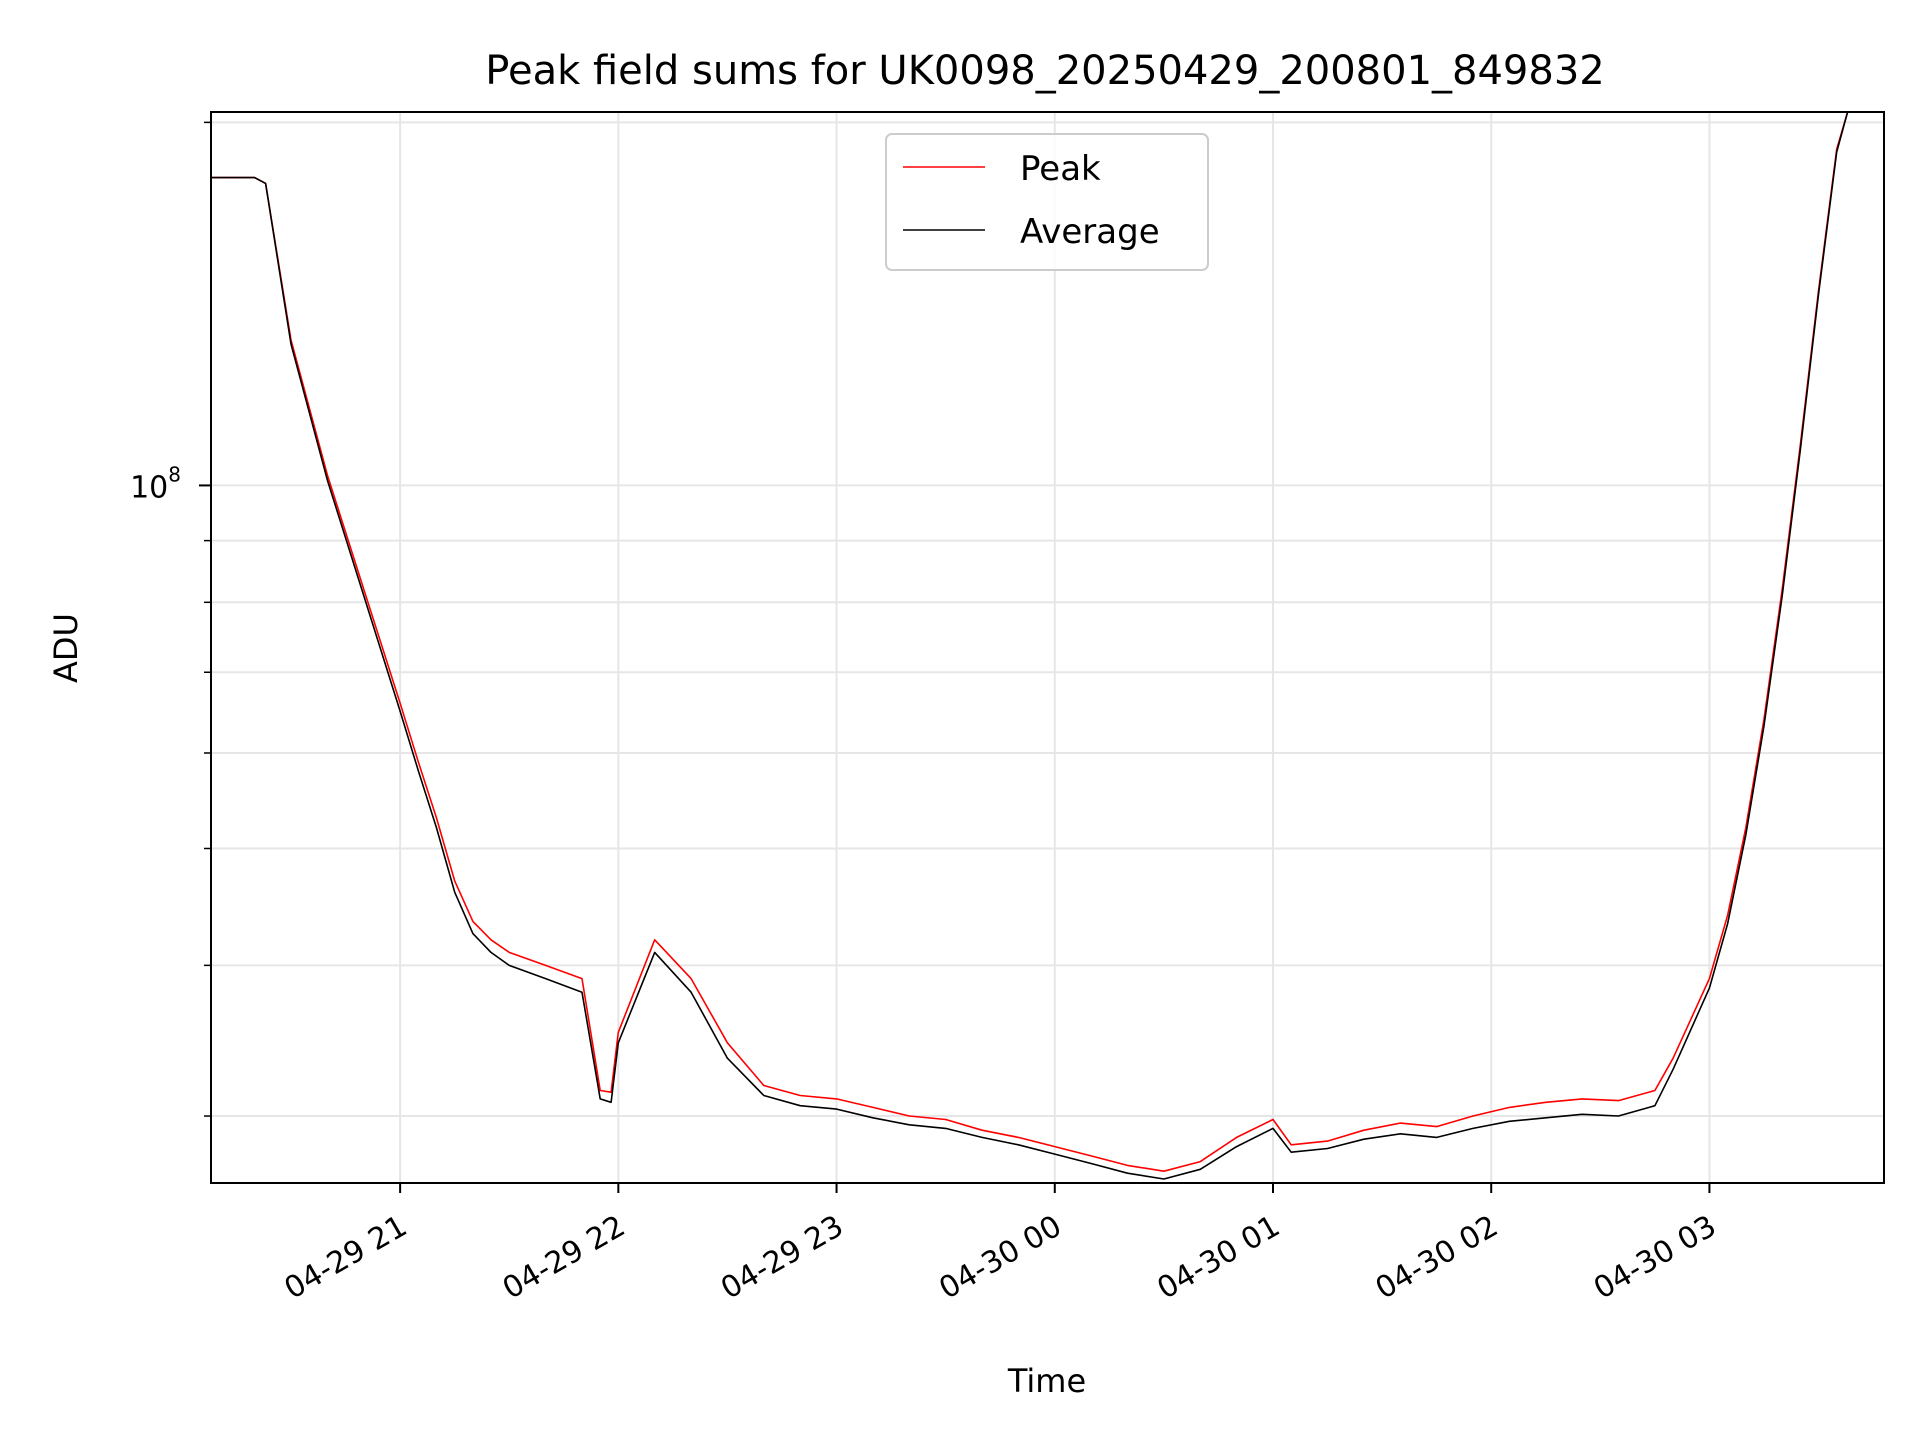 Image resolution: width=1920 pixels, height=1440 pixels. I want to click on y-tick-label-exponent: 8, so click(174, 474).